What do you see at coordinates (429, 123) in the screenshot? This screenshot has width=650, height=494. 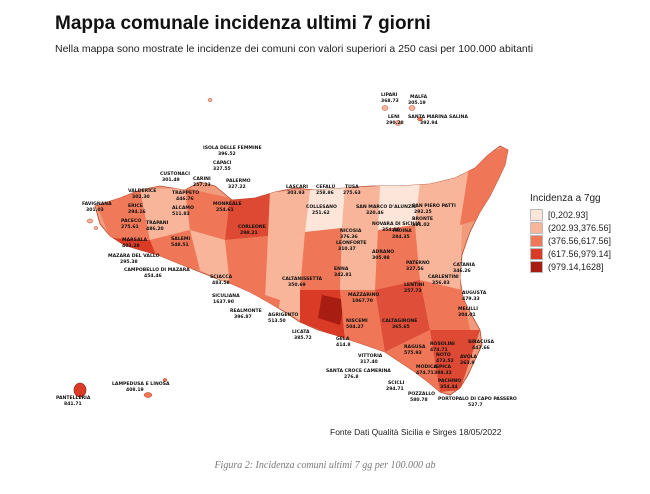 I see `place-value: 392.94` at bounding box center [429, 123].